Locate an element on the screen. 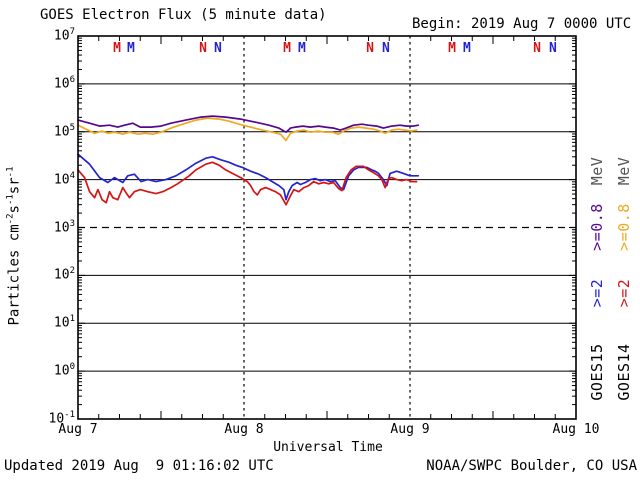  x-tick-label-aug-7: Aug 7 is located at coordinates (78, 429).